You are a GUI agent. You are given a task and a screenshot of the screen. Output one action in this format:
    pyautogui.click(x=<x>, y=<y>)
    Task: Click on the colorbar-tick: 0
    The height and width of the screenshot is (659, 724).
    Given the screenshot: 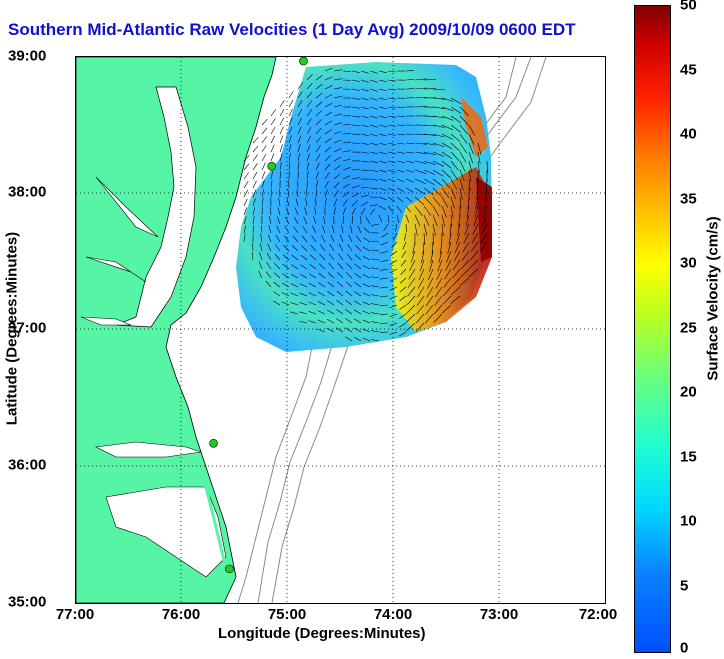 What is the action you would take?
    pyautogui.click(x=684, y=648)
    